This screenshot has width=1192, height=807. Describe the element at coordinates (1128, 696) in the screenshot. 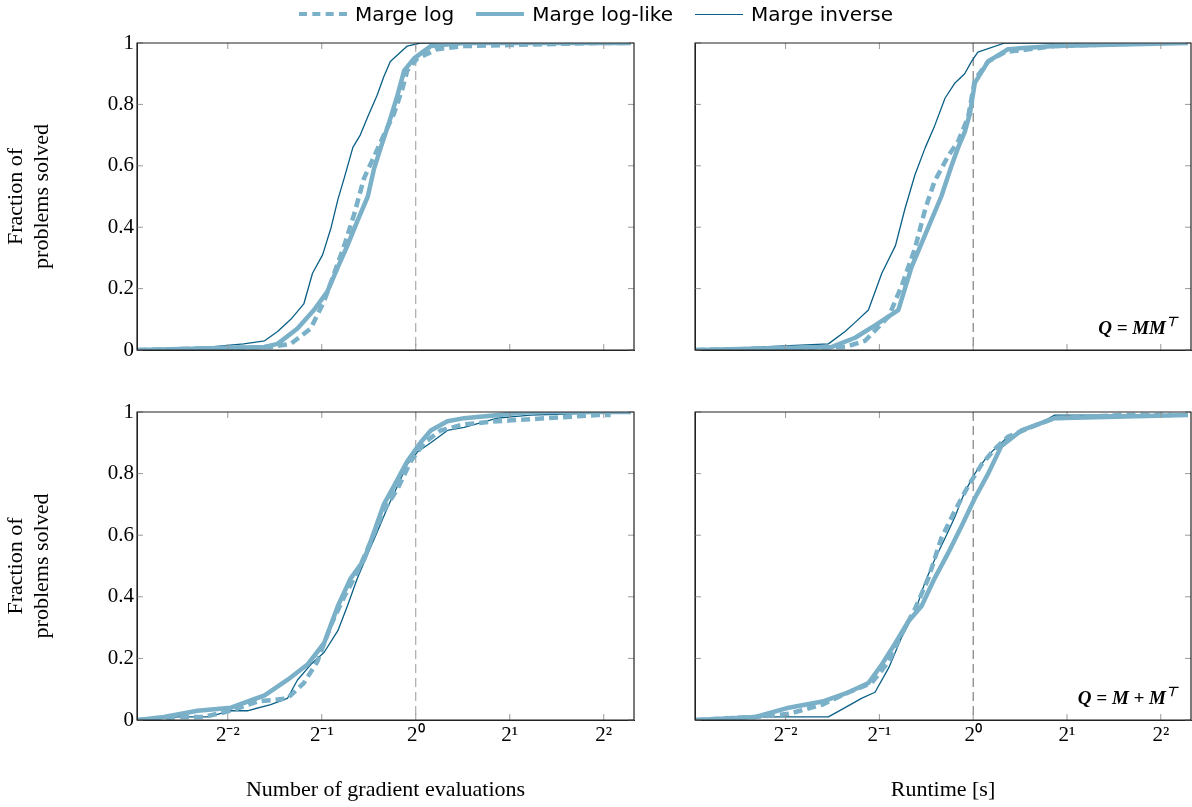

I see `annotation: Q = M + M⊤` at that location.